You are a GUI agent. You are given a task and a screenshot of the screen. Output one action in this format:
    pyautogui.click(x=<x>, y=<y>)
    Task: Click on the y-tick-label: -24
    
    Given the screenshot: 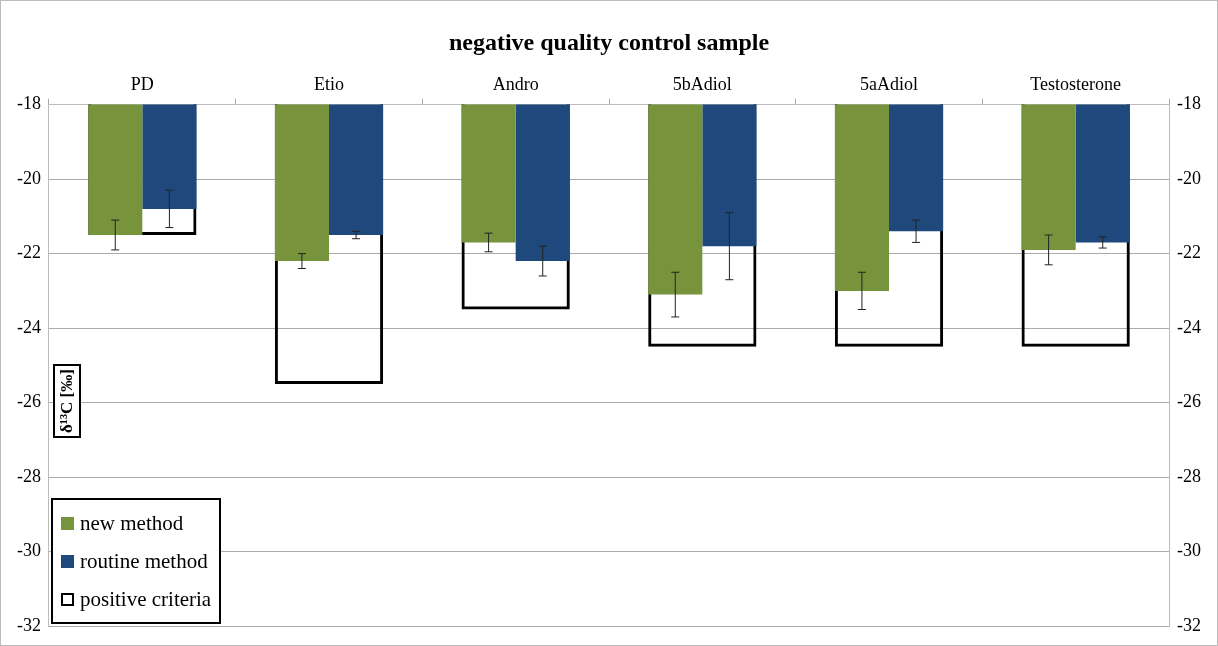 What is the action you would take?
    pyautogui.click(x=28, y=326)
    